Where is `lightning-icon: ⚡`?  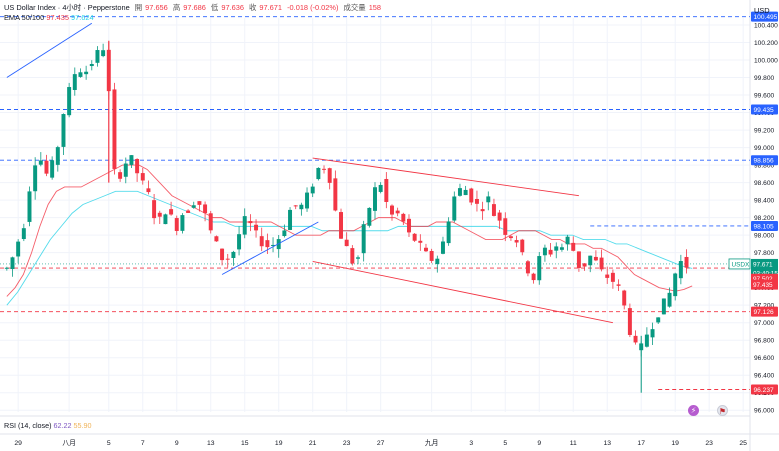 lightning-icon: ⚡ is located at coordinates (693, 410).